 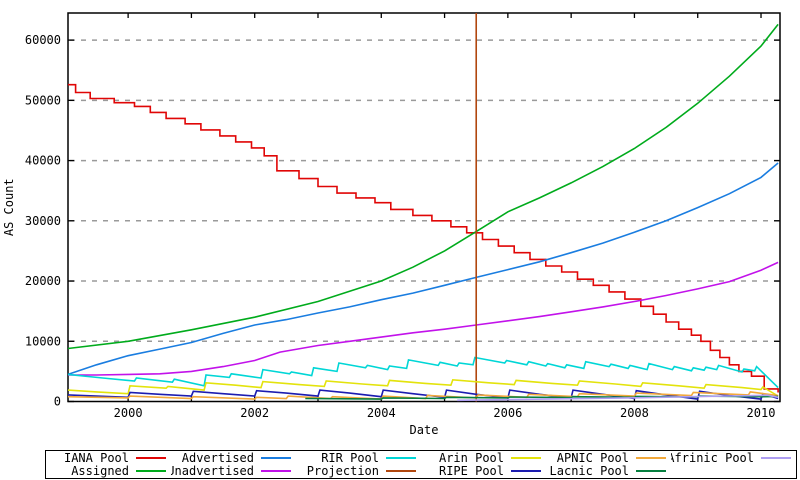 What do you see at coordinates (423, 372) in the screenshot?
I see `series-rir-pool` at bounding box center [423, 372].